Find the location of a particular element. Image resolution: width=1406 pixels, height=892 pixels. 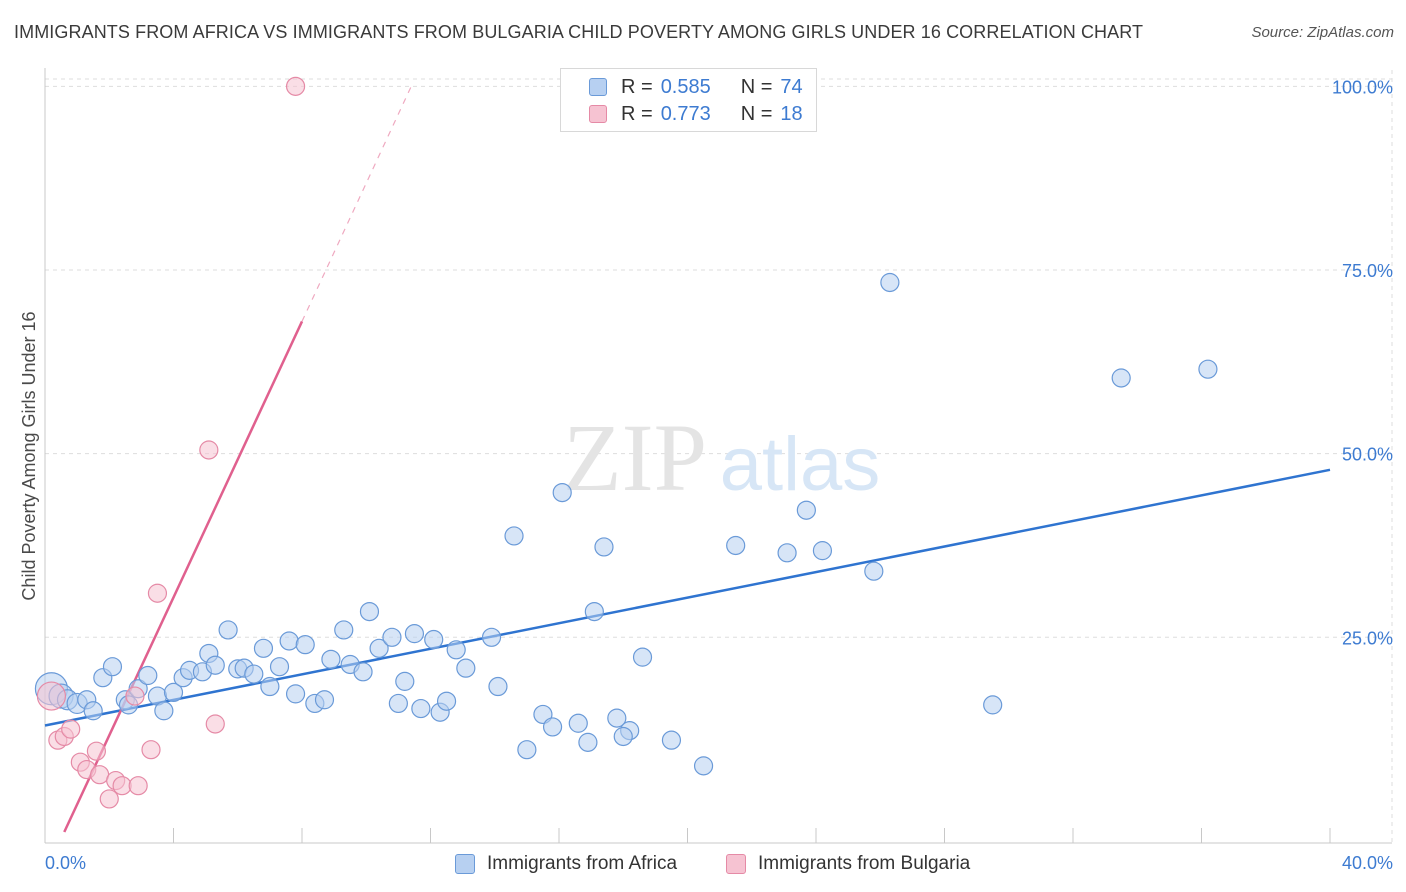

bottom-legend-africa: Immigrants from Africa is located at coordinates (566, 864).